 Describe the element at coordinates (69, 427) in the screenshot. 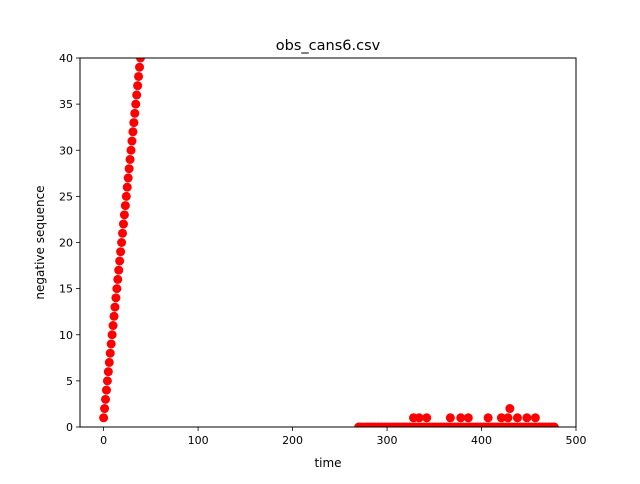

I see `y-tick-label: 0` at that location.